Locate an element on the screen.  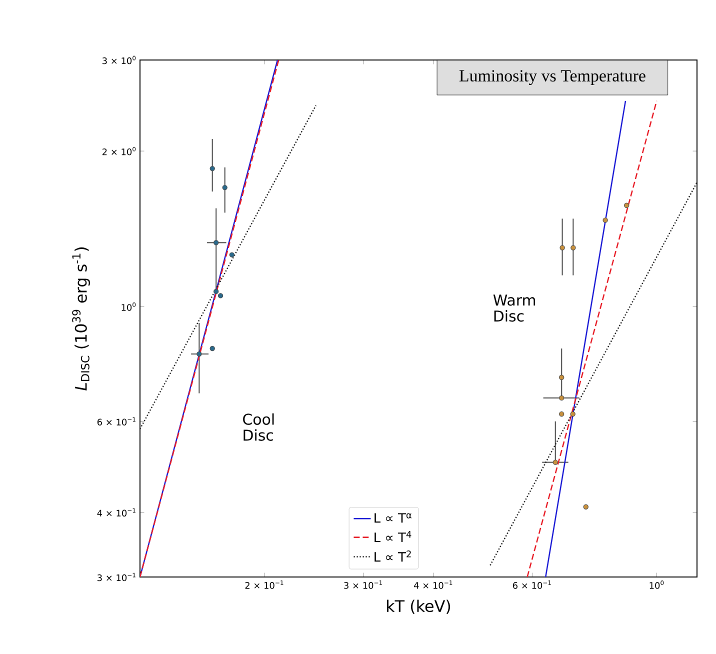
y-tick-label: 6 × 10$^{−1}$ is located at coordinates (116, 421).